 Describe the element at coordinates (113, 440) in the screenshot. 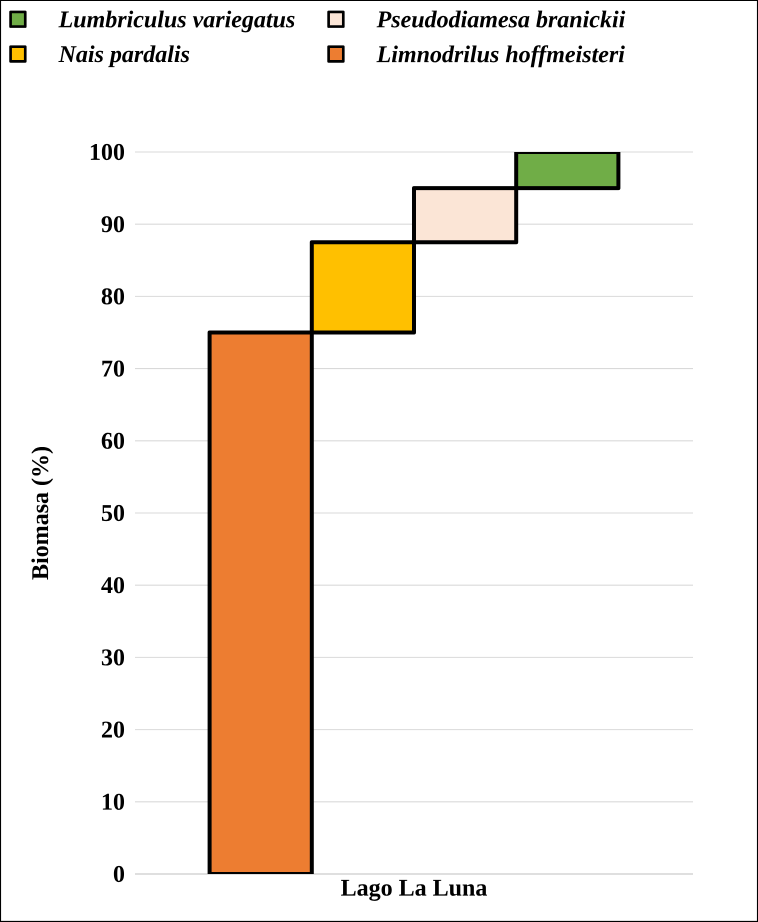

I see `y-tick-label: 60` at that location.